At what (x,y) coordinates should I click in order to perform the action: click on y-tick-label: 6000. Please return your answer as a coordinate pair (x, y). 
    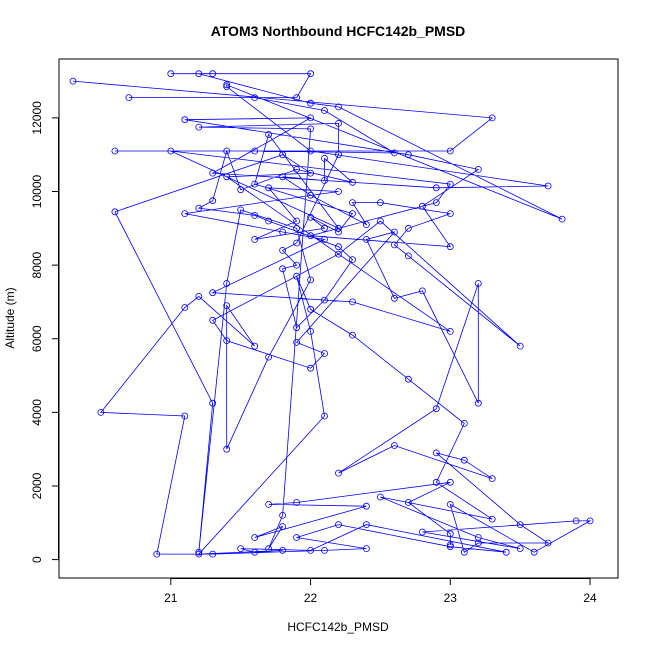
    Looking at the image, I should click on (37, 338).